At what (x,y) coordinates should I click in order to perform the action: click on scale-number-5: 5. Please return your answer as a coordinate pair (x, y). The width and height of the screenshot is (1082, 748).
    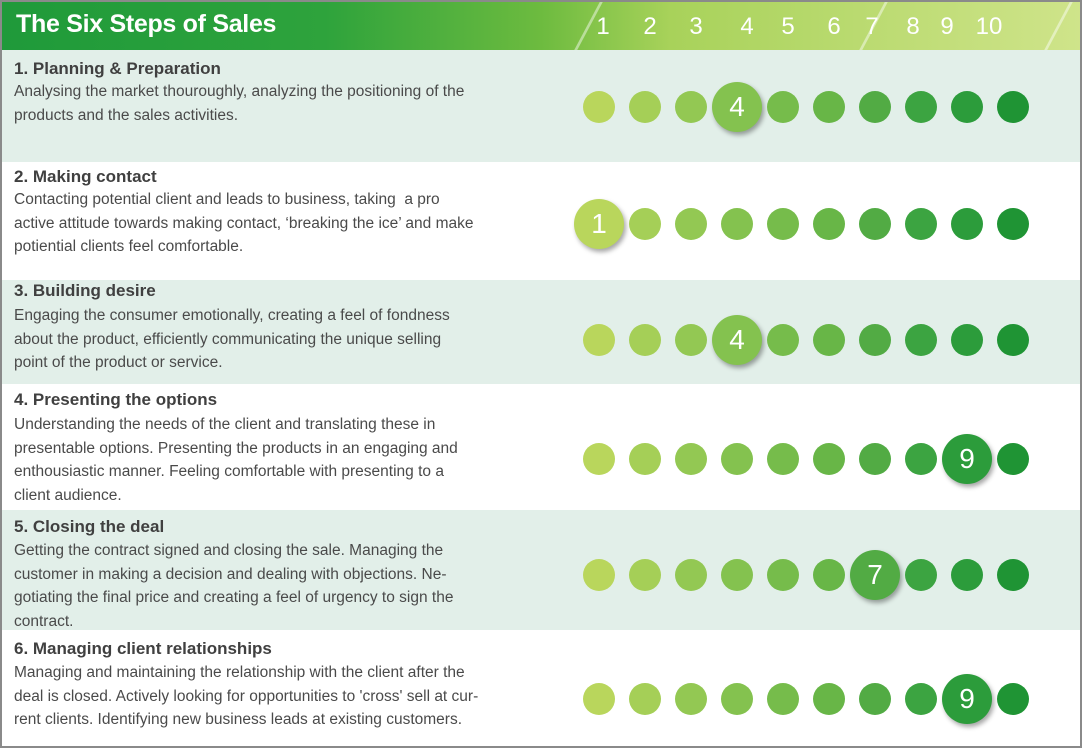
    Looking at the image, I should click on (788, 26).